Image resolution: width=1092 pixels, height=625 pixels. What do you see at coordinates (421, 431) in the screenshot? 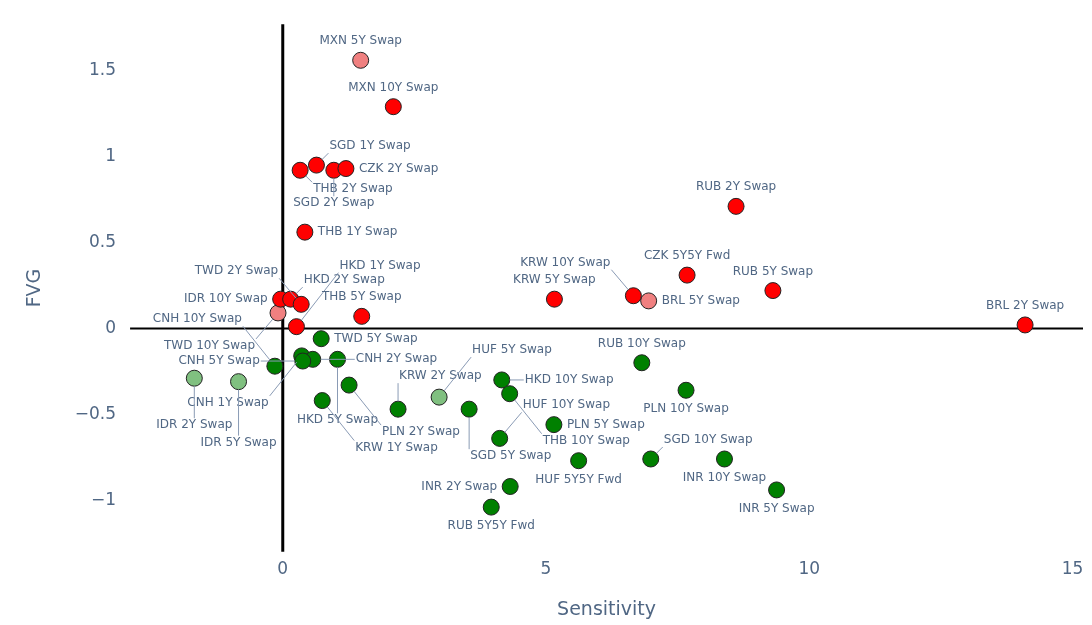
I see `annotation: PLN 2Y Swap` at bounding box center [421, 431].